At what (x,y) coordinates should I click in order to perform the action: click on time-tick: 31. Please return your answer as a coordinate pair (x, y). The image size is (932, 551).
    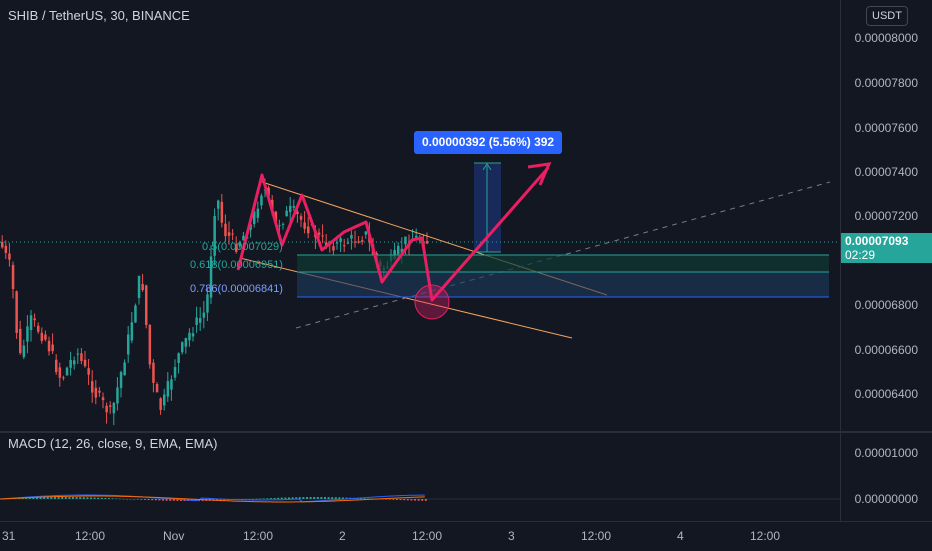
    Looking at the image, I should click on (9, 536).